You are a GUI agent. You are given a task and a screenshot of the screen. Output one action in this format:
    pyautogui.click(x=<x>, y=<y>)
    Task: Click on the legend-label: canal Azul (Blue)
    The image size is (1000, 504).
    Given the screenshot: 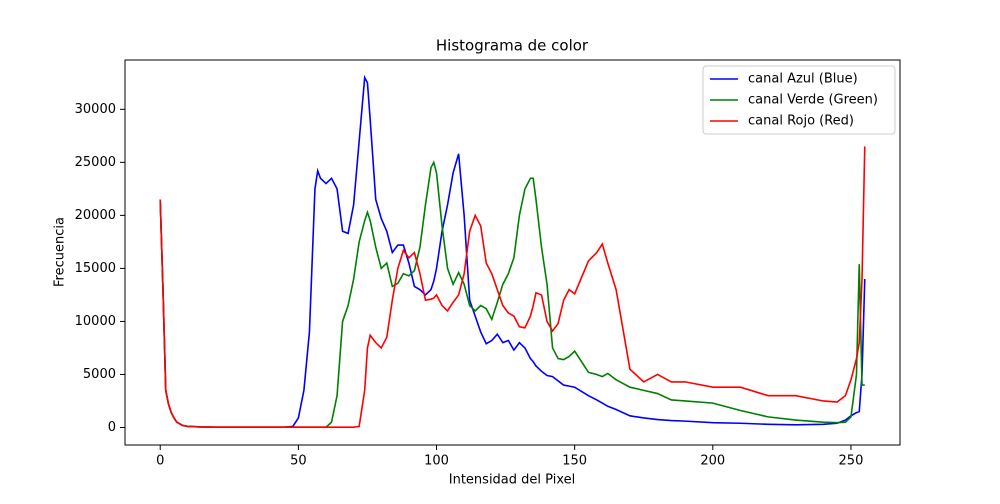 What is the action you would take?
    pyautogui.click(x=803, y=79)
    